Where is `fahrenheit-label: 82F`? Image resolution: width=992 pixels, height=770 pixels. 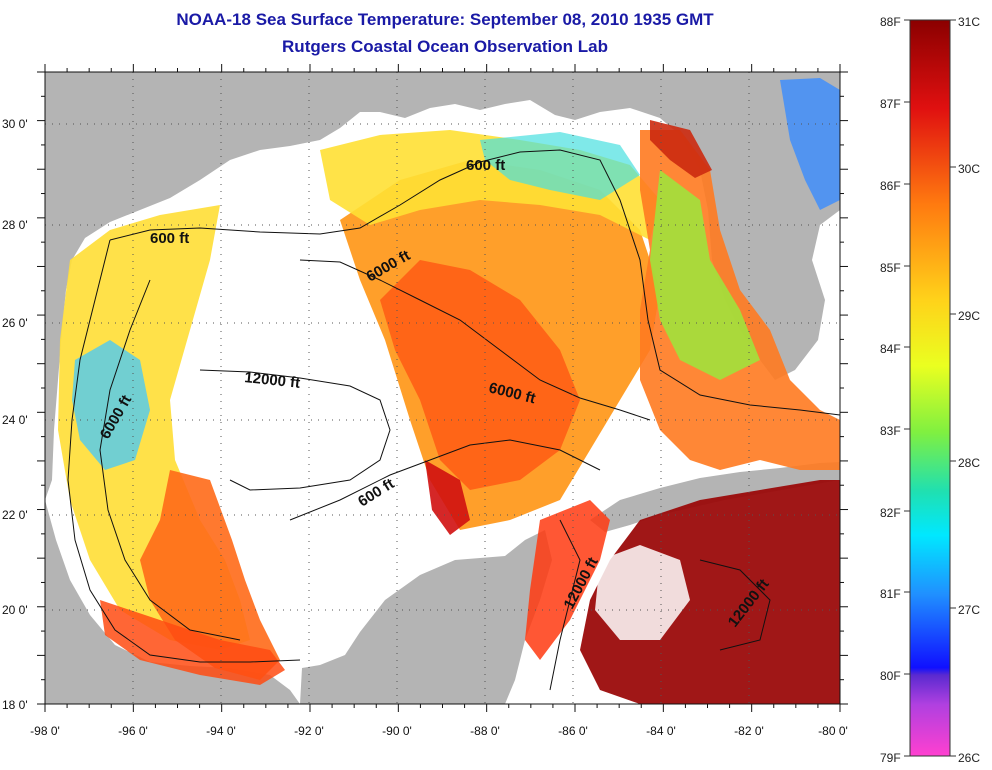 fahrenheit-label: 82F is located at coordinates (890, 513).